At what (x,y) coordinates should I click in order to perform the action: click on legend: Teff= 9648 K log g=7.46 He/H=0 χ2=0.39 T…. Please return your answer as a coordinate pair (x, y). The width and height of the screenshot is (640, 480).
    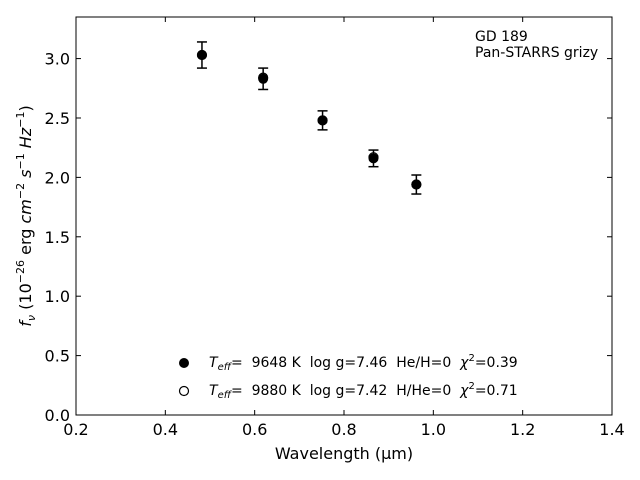
    Looking at the image, I should click on (348, 377).